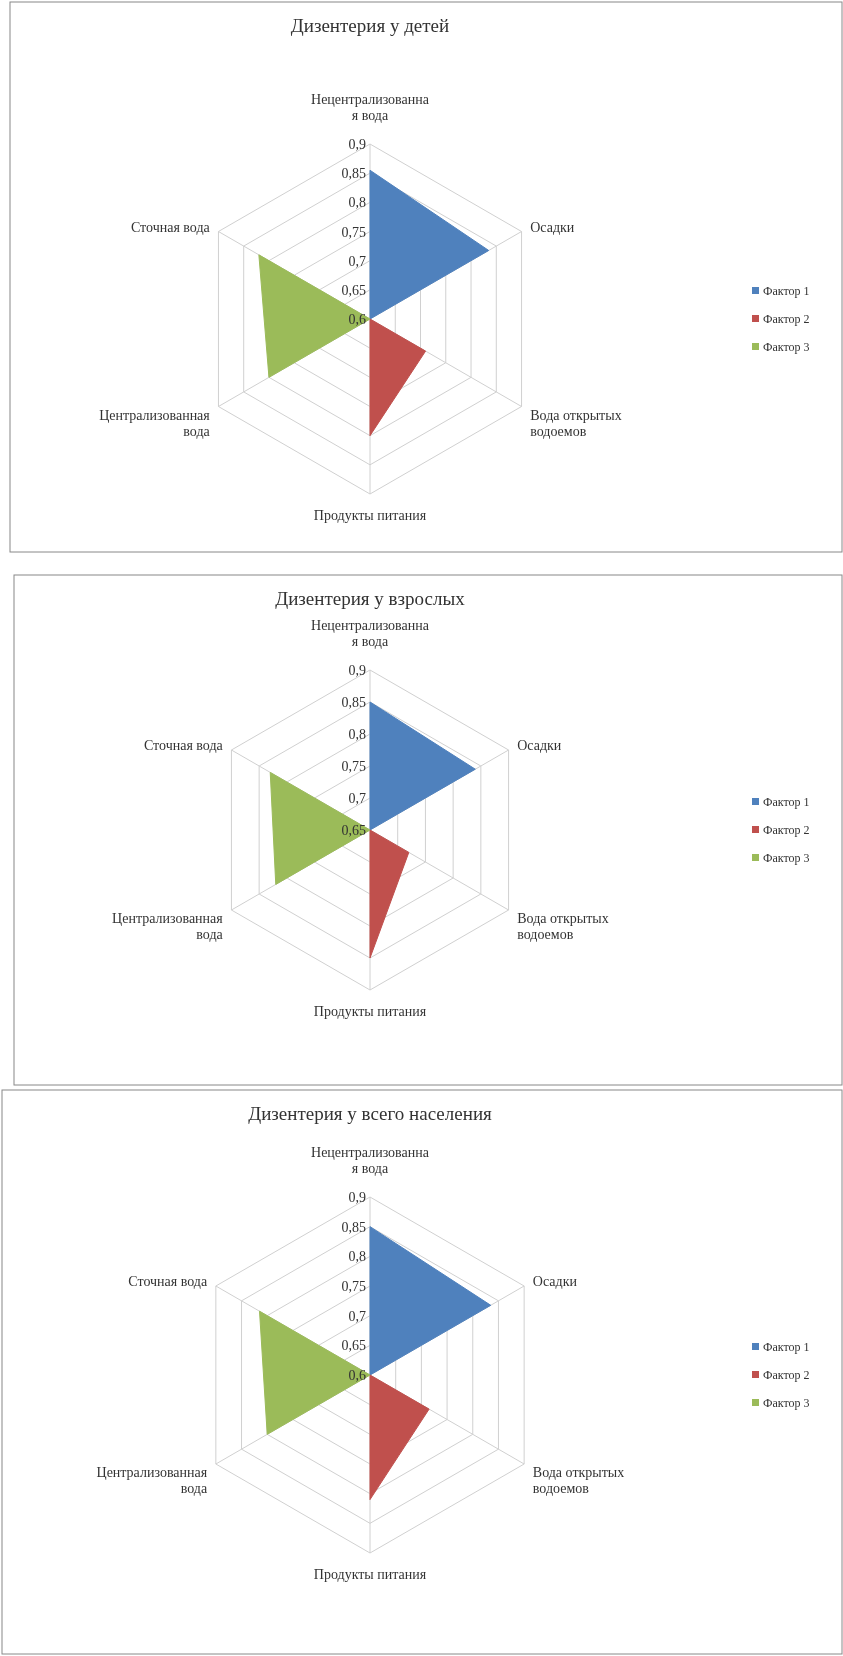  I want to click on chart-title: Дизентерия у всего населения, so click(370, 1113).